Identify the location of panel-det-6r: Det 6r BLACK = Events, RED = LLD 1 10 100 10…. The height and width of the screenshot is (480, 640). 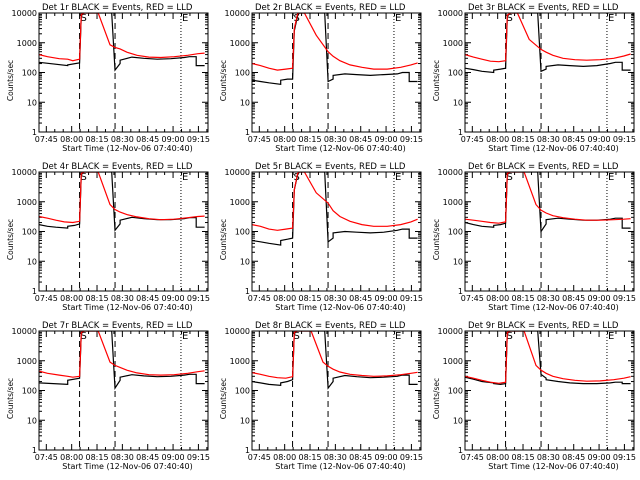
(534, 237).